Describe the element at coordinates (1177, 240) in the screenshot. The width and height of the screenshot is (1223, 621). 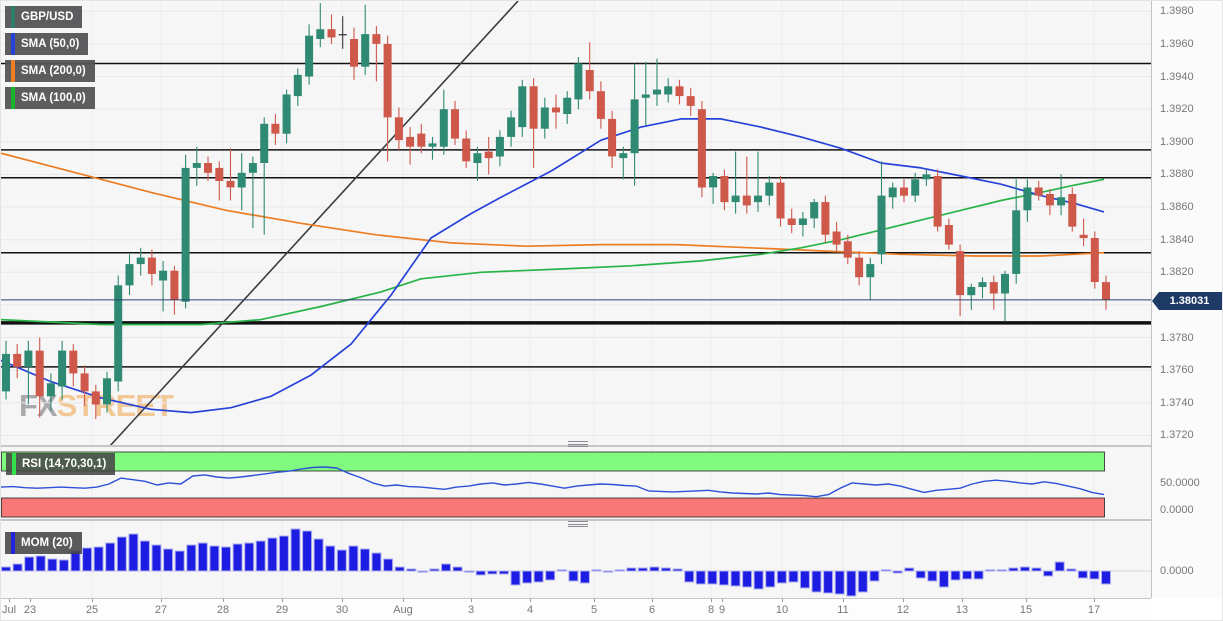
I see `price-axis-label: 1.3840` at that location.